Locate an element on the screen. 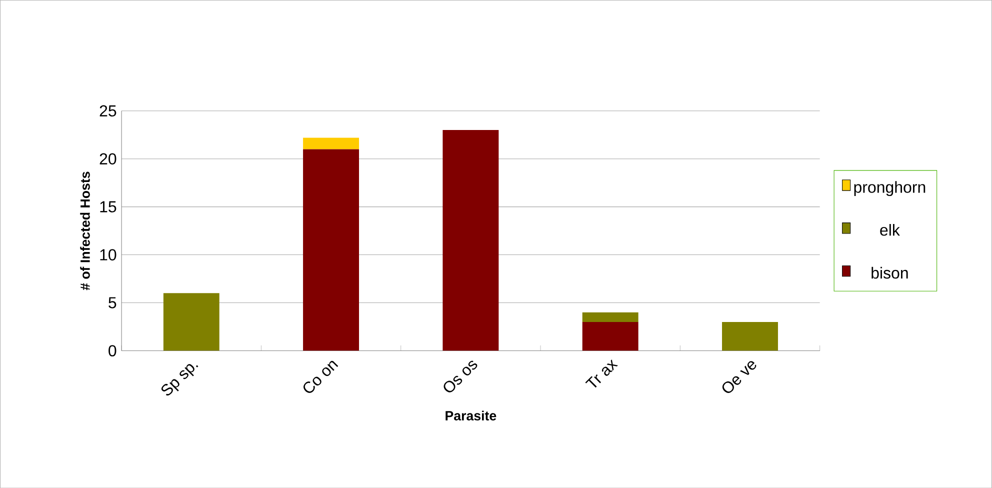 Image resolution: width=992 pixels, height=488 pixels. x-tick-label: Oe ve is located at coordinates (739, 377).